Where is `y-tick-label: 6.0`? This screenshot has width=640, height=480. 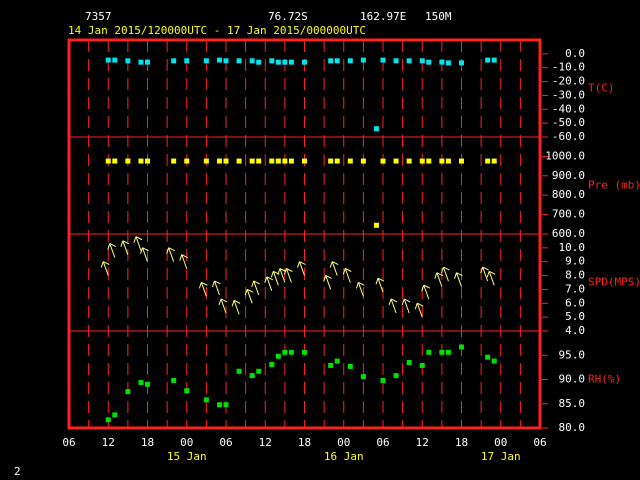 y-tick-label: 6.0 is located at coordinates (575, 302).